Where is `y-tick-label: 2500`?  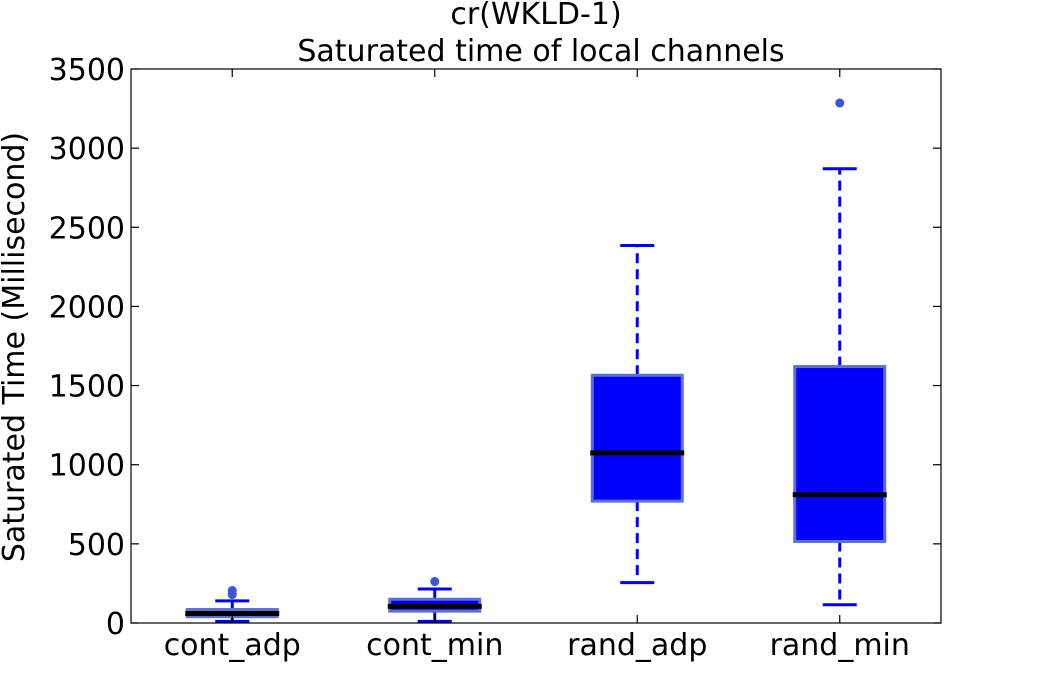 y-tick-label: 2500 is located at coordinates (87, 228).